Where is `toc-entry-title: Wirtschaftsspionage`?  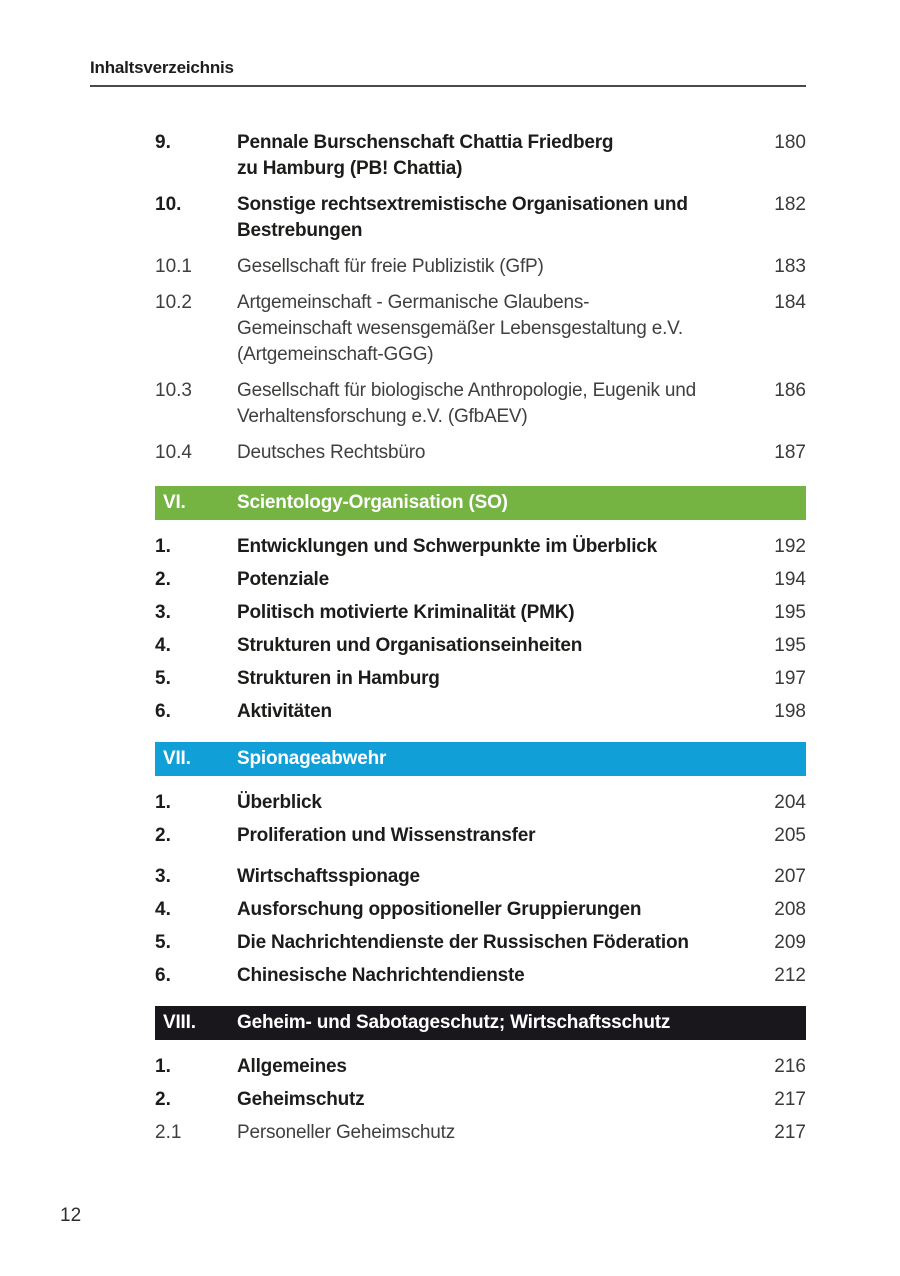 toc-entry-title: Wirtschaftsspionage is located at coordinates (494, 876).